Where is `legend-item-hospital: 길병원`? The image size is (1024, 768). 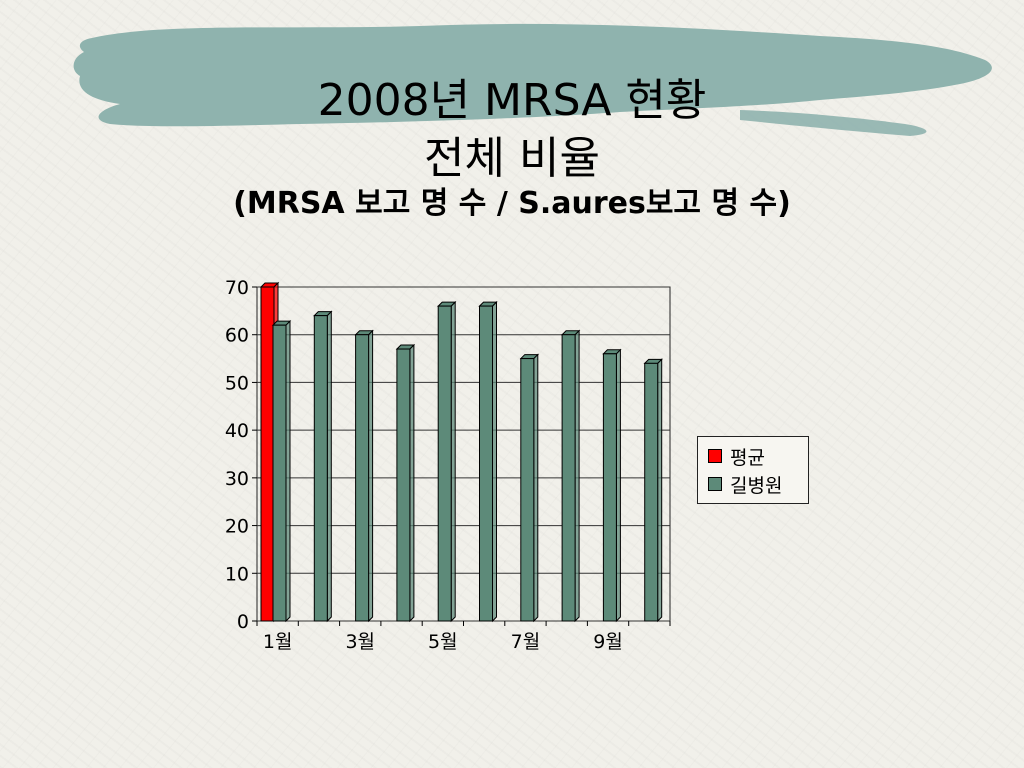 legend-item-hospital: 길병원 is located at coordinates (745, 485).